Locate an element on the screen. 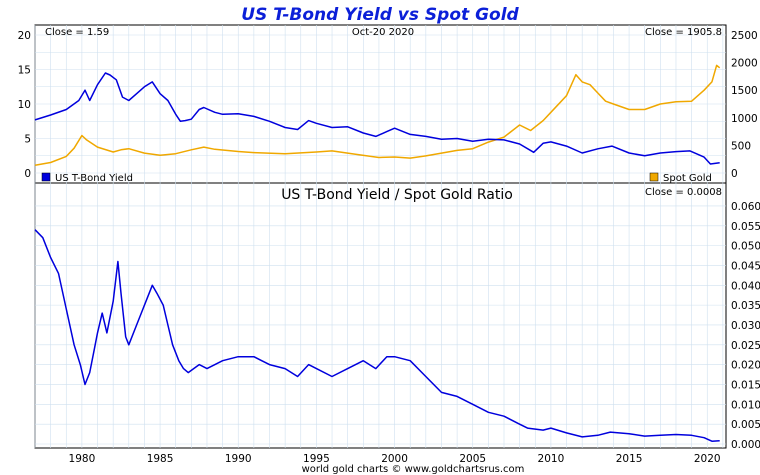 Image resolution: width=760 pixels, height=475 pixels. ratio-axis-tick-label: 0.040 is located at coordinates (745, 286).